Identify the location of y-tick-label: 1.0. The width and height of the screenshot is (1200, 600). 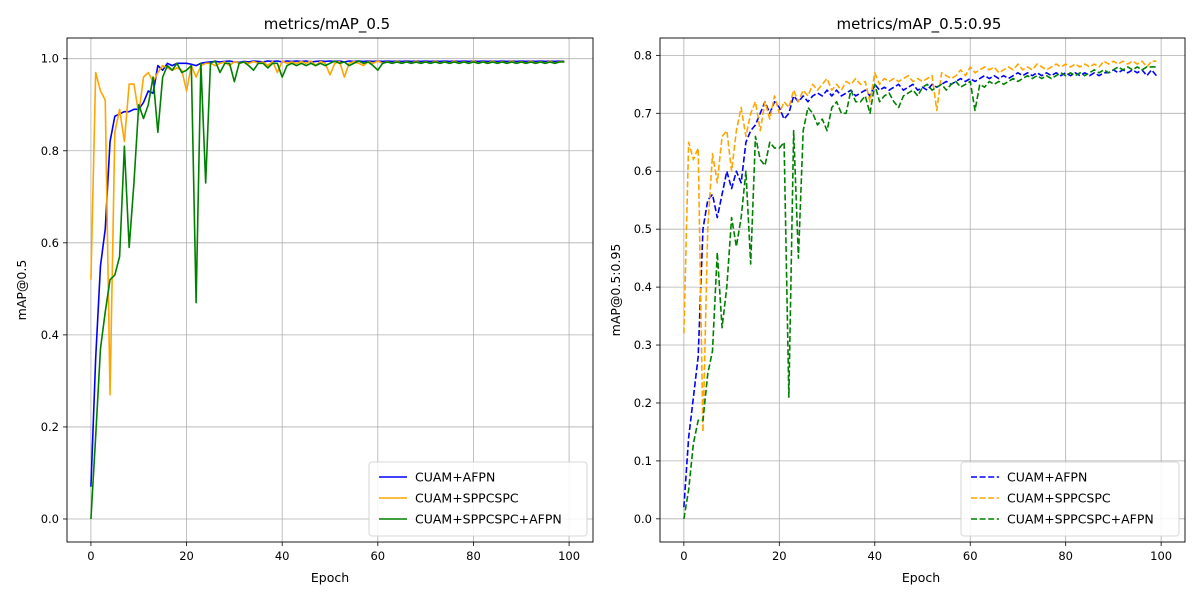
(50, 59).